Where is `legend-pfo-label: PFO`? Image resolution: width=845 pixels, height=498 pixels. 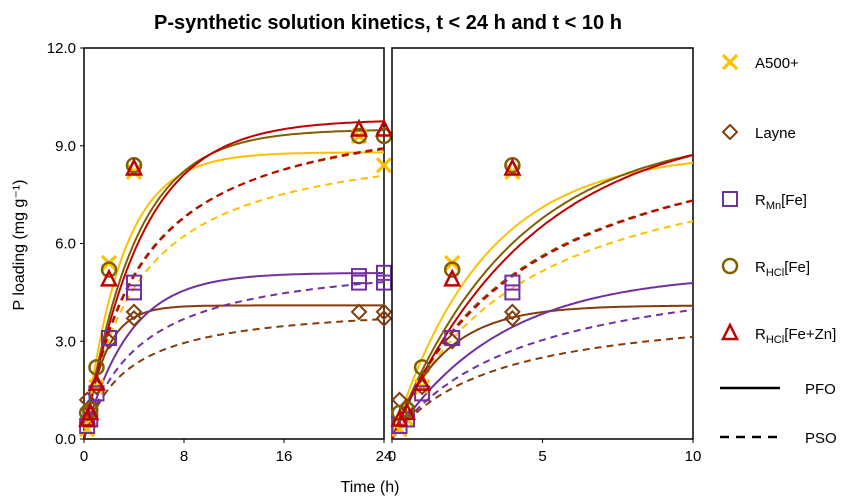
legend-pfo-label: PFO is located at coordinates (820, 389).